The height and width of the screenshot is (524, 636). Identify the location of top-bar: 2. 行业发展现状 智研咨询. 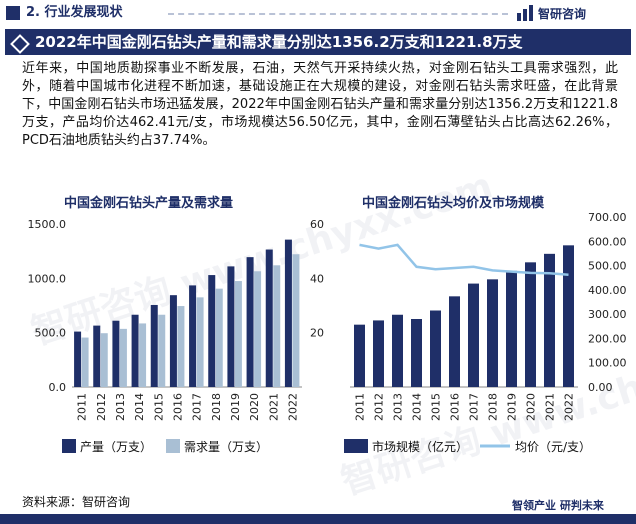
(318, 13).